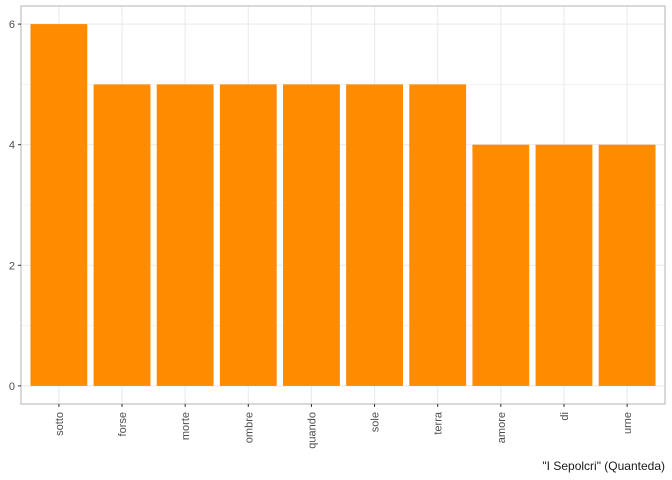 The width and height of the screenshot is (672, 480). I want to click on x-tick-label-terra: terra, so click(439, 423).